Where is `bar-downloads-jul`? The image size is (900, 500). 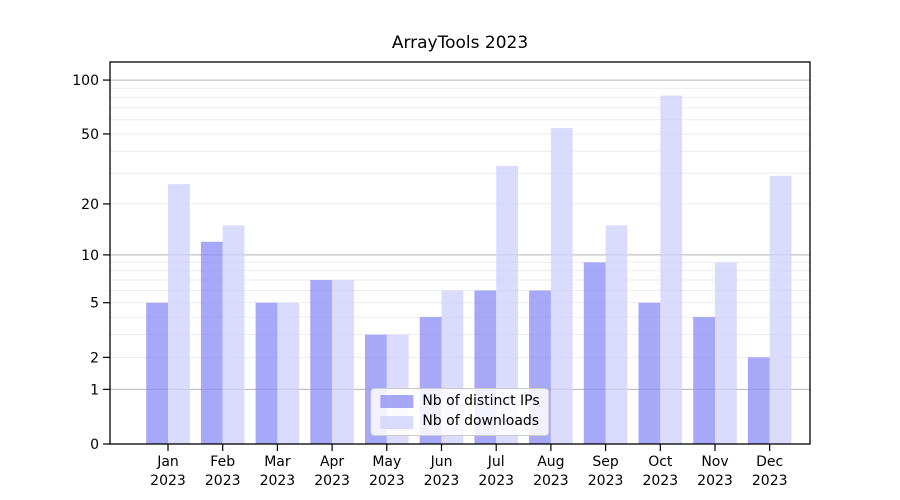
bar-downloads-jul is located at coordinates (507, 304).